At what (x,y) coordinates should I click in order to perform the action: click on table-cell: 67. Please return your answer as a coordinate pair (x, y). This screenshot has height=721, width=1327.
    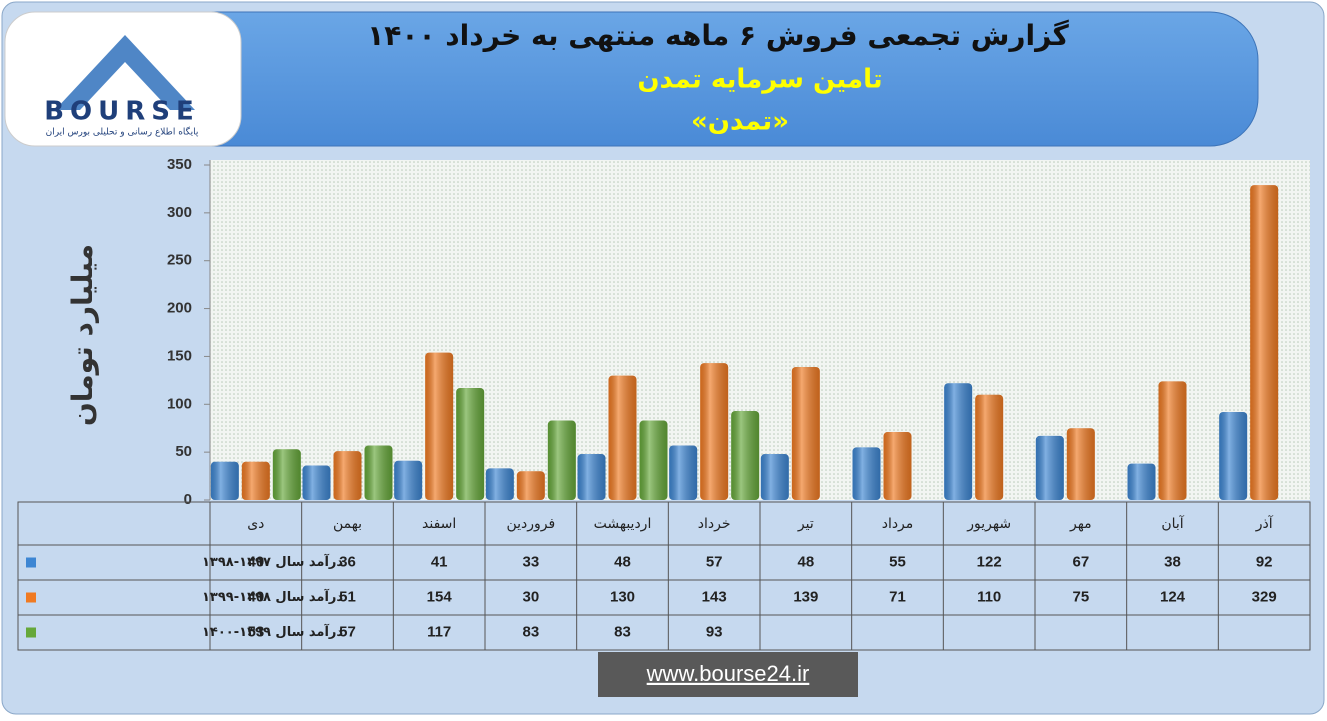
    Looking at the image, I should click on (1080, 561).